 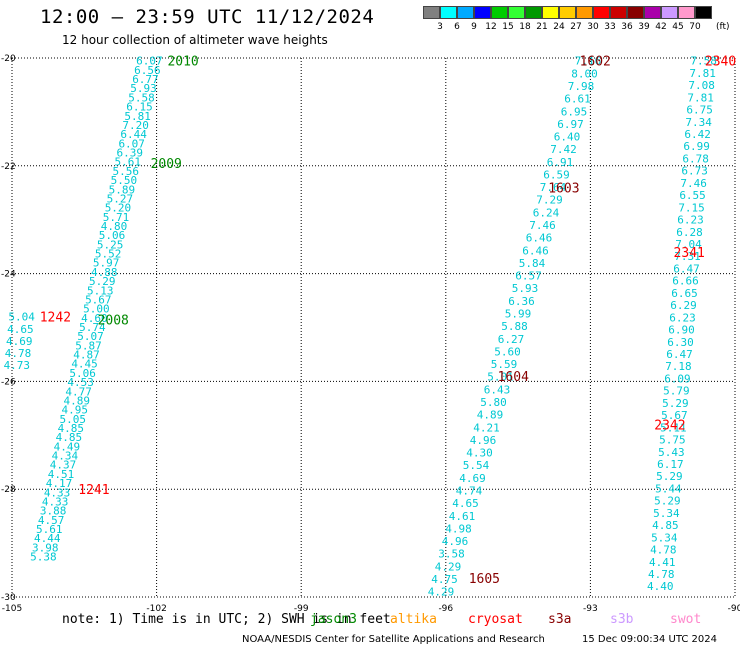 What do you see at coordinates (491, 27) in the screenshot?
I see `legend-label: 12` at bounding box center [491, 27].